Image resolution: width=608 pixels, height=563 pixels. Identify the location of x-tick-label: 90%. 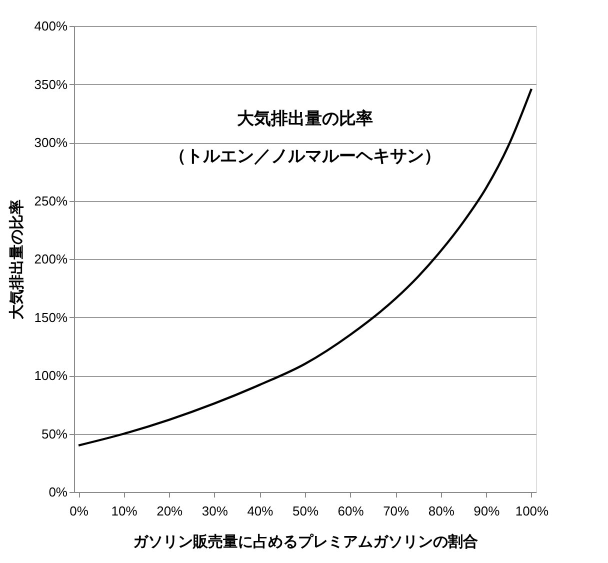
(487, 511).